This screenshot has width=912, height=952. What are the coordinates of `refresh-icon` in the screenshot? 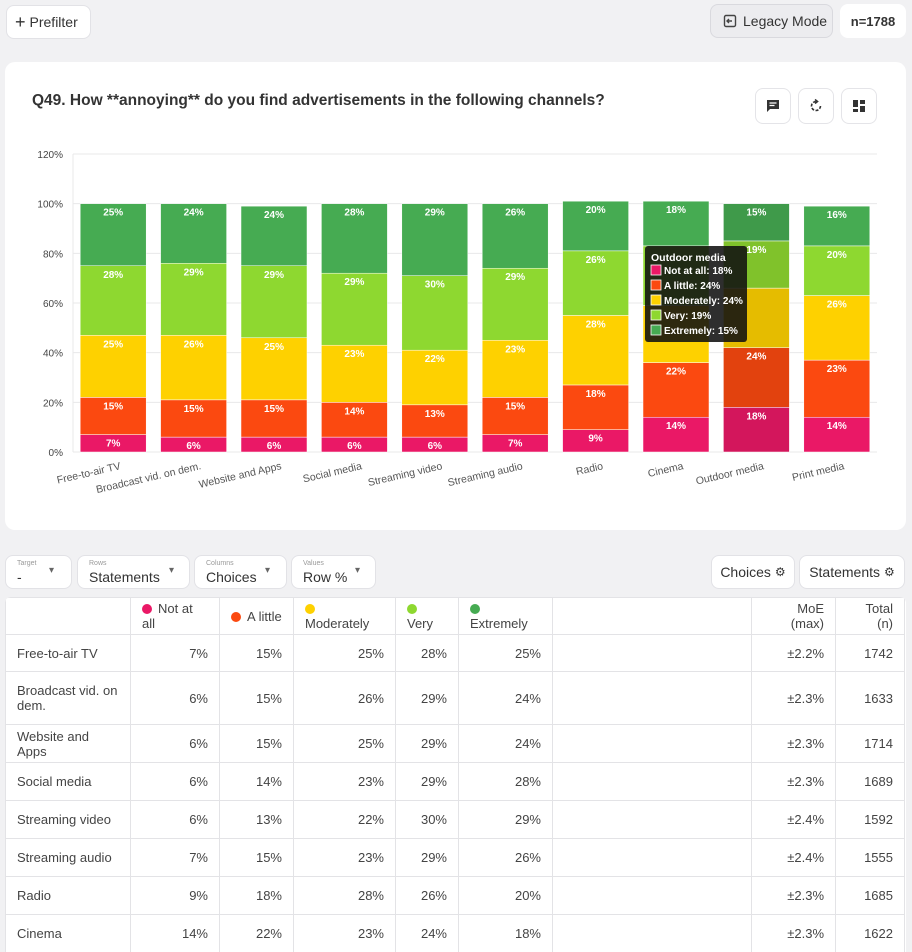 It's located at (816, 105).